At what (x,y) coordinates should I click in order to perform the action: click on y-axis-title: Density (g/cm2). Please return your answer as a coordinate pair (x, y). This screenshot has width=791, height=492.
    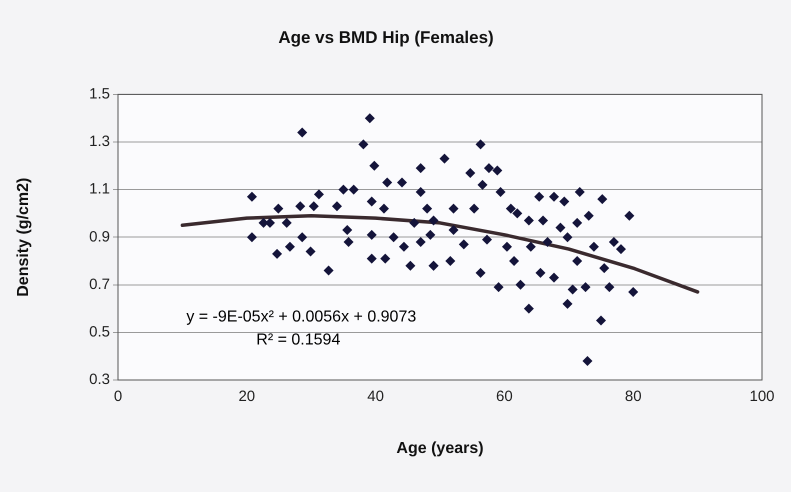
    Looking at the image, I should click on (23, 237).